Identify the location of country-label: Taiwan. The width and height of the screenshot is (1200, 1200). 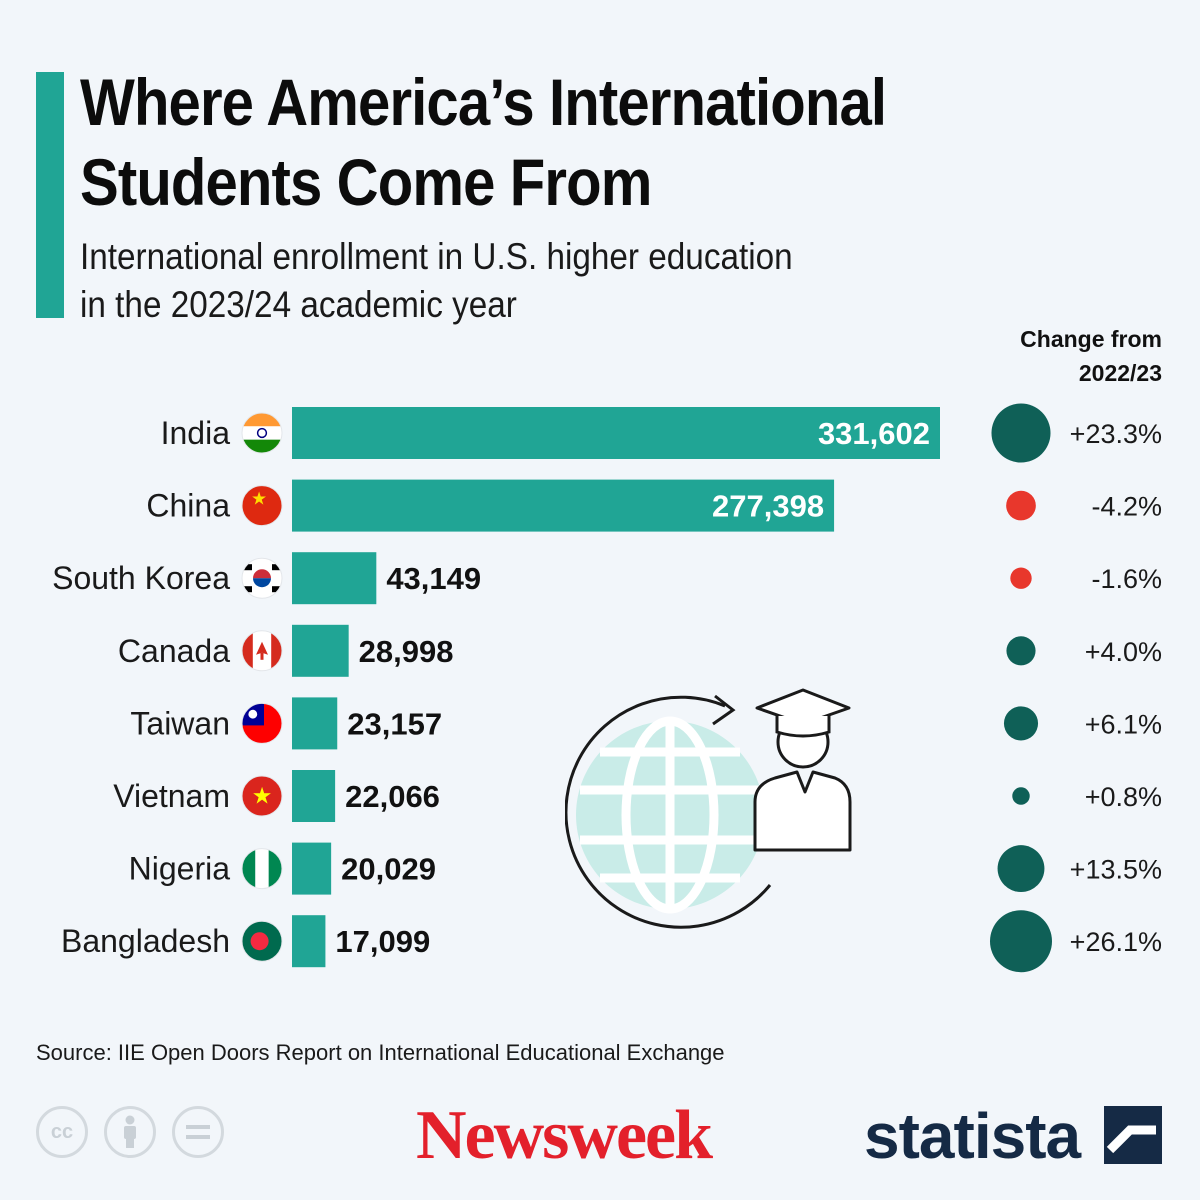
(180, 723).